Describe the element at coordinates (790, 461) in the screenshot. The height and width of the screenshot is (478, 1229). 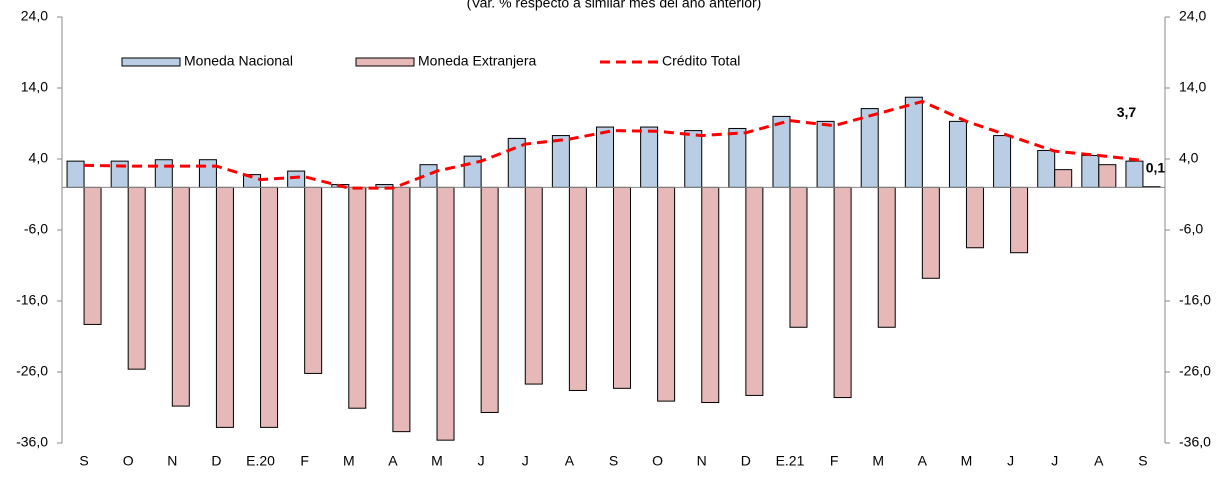
I see `x-tick-label: E.21` at that location.